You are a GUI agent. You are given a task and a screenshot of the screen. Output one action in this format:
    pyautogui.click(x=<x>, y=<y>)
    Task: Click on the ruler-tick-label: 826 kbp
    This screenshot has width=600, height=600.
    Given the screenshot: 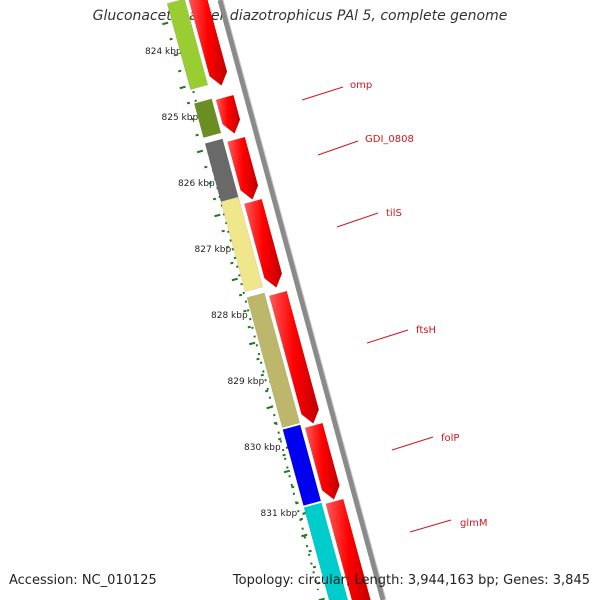 What is the action you would take?
    pyautogui.click(x=196, y=184)
    